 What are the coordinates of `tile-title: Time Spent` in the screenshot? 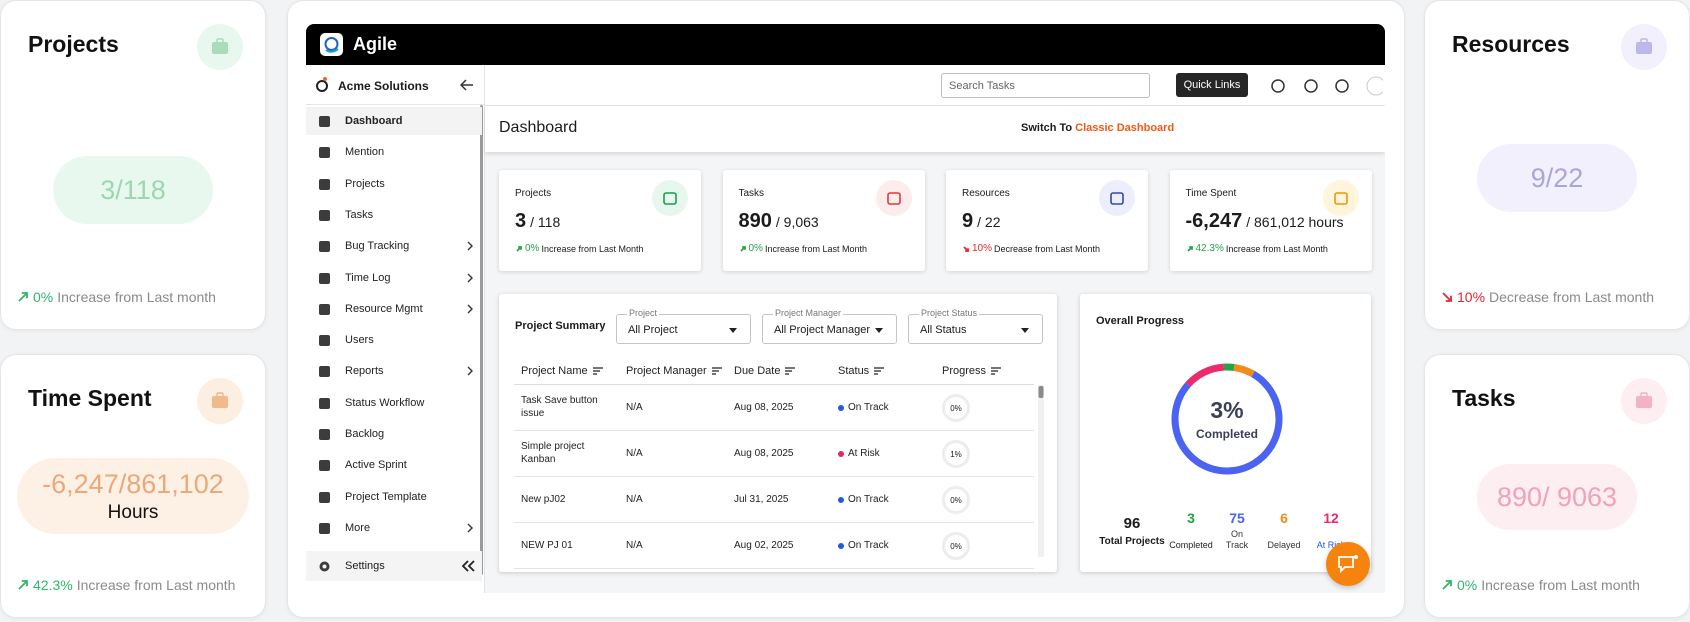 It's located at (1211, 193).